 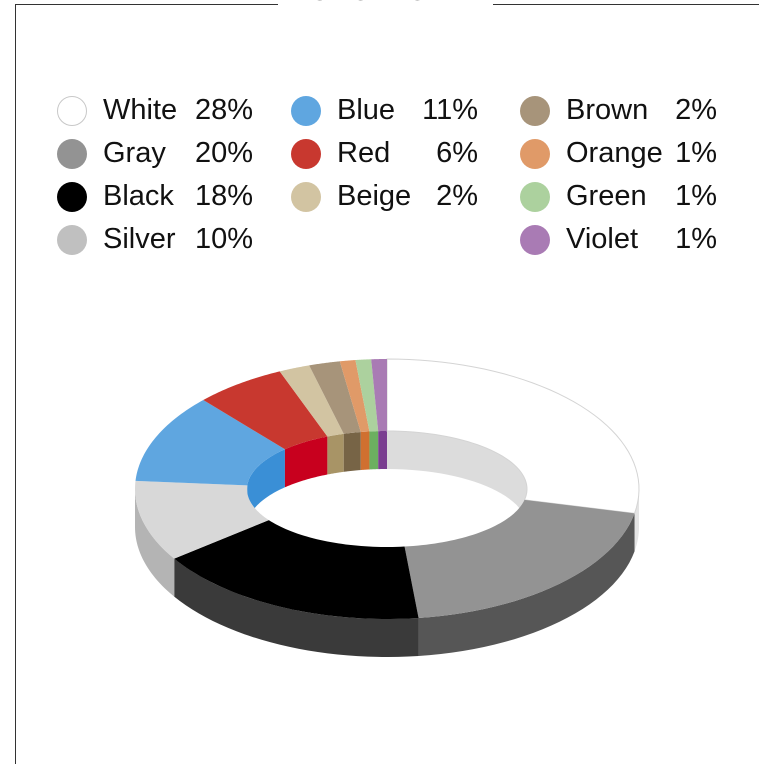 I want to click on slice-inner-beige, so click(x=335, y=454).